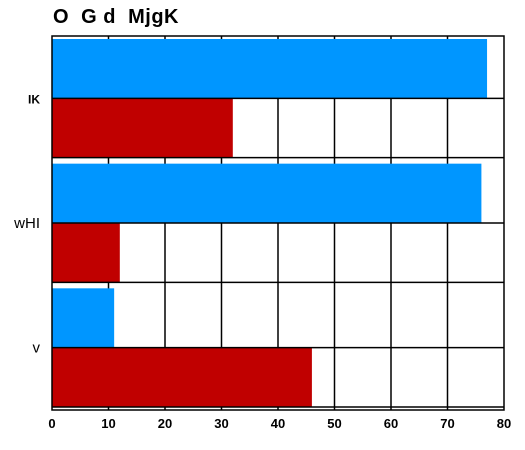 The height and width of the screenshot is (450, 525). What do you see at coordinates (334, 423) in the screenshot?
I see `x-tick-label-50: 50` at bounding box center [334, 423].